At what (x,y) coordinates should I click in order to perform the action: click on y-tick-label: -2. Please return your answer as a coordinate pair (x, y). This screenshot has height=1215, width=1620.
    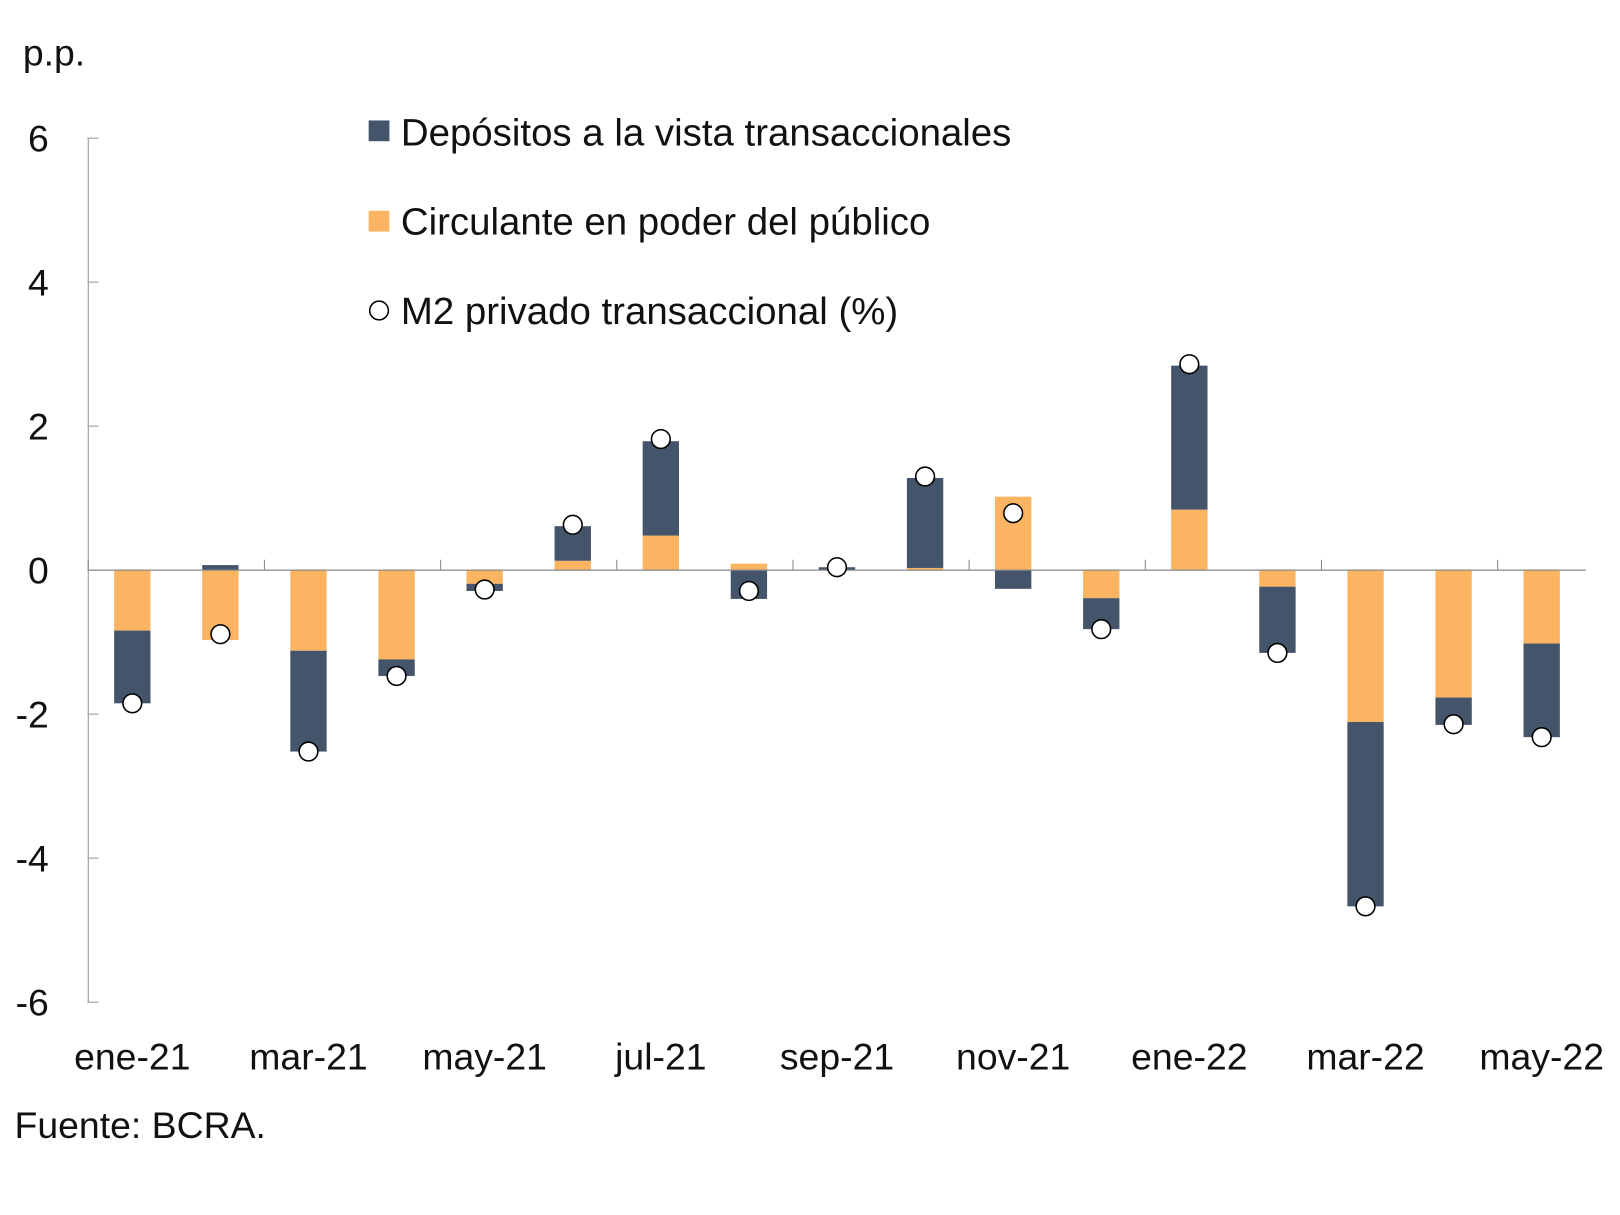
    Looking at the image, I should click on (32, 715).